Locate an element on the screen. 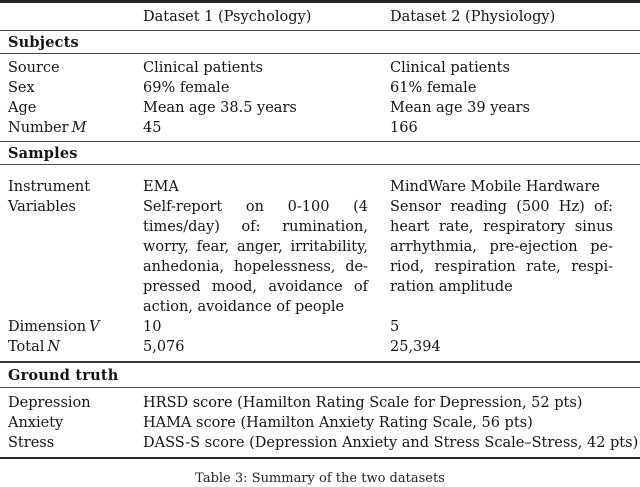  column-header-dataset2: Dataset 2 (Physiology) is located at coordinates (473, 16).